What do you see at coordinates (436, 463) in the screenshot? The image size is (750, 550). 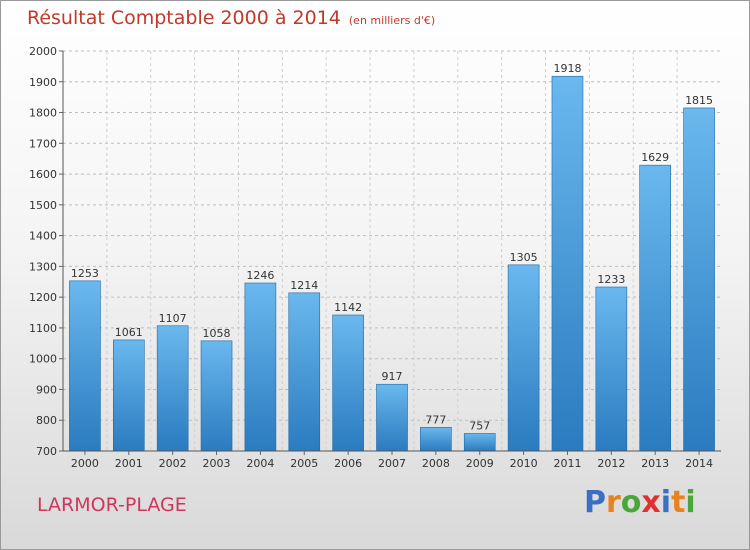 I see `x-tick-label: 2008` at bounding box center [436, 463].